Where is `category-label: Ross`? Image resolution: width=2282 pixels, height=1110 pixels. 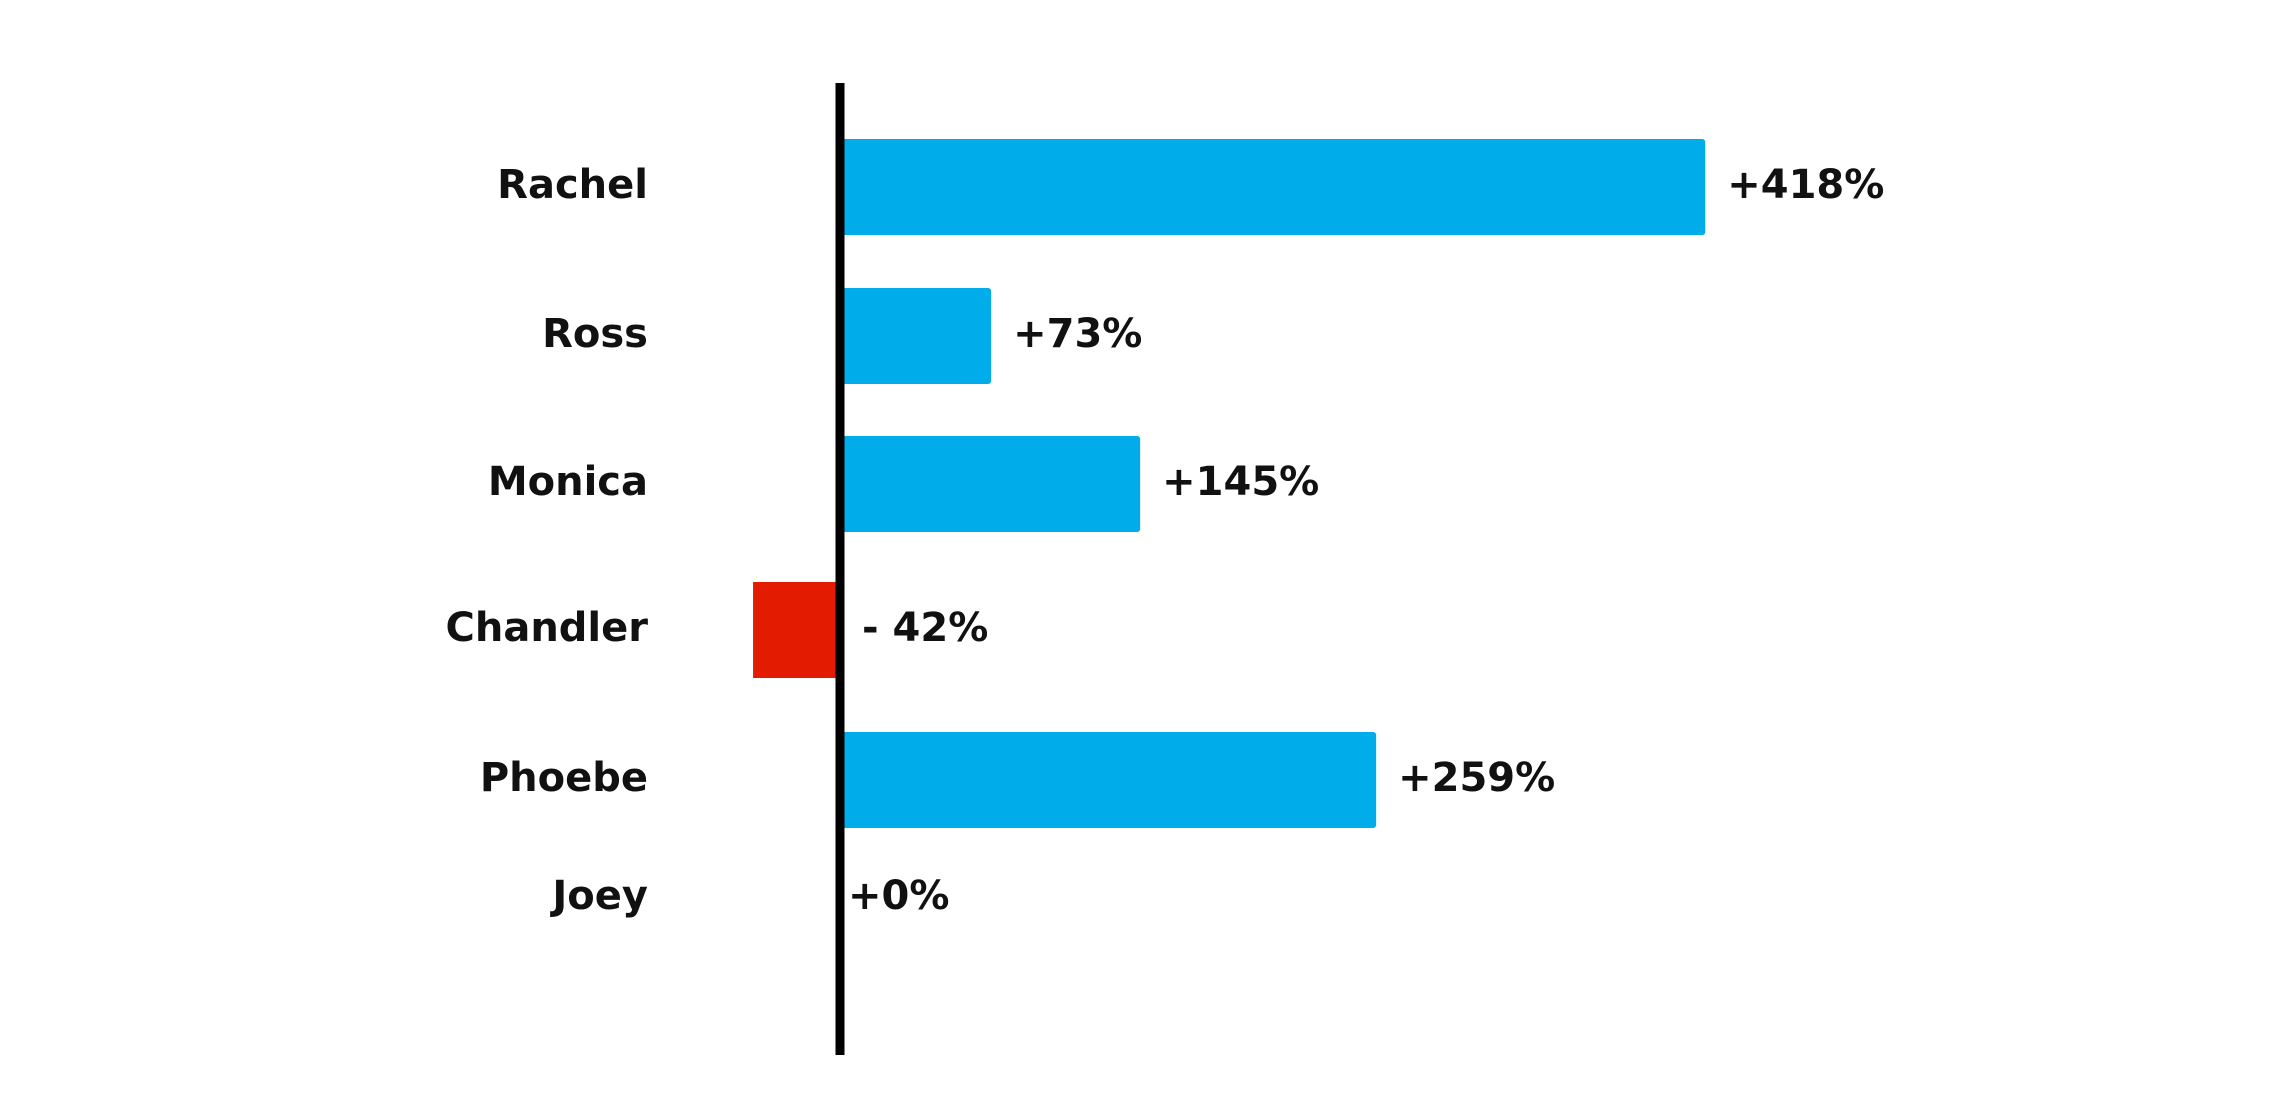 category-label: Ross is located at coordinates (595, 334).